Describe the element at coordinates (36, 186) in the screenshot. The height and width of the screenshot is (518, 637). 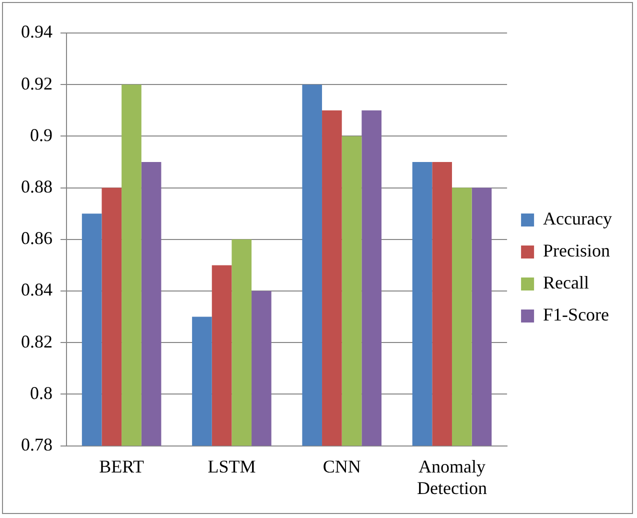
I see `y-tick-label: 0.88` at that location.